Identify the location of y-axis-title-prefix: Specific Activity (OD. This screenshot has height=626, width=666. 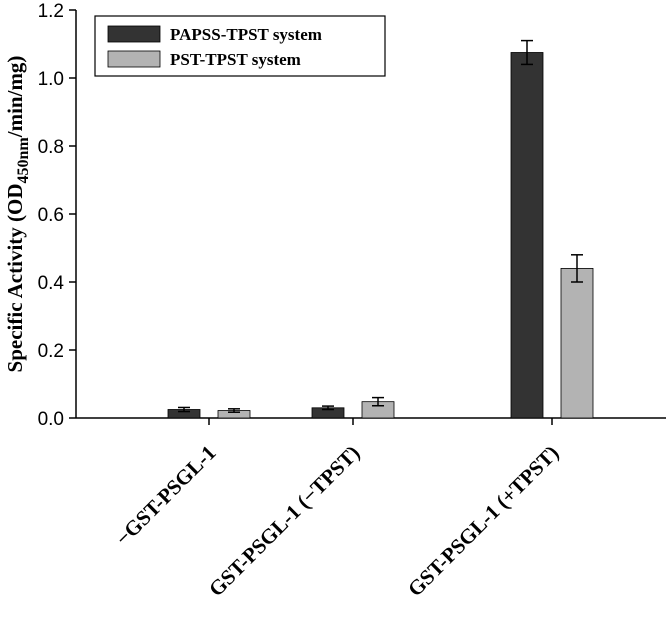
(15, 277).